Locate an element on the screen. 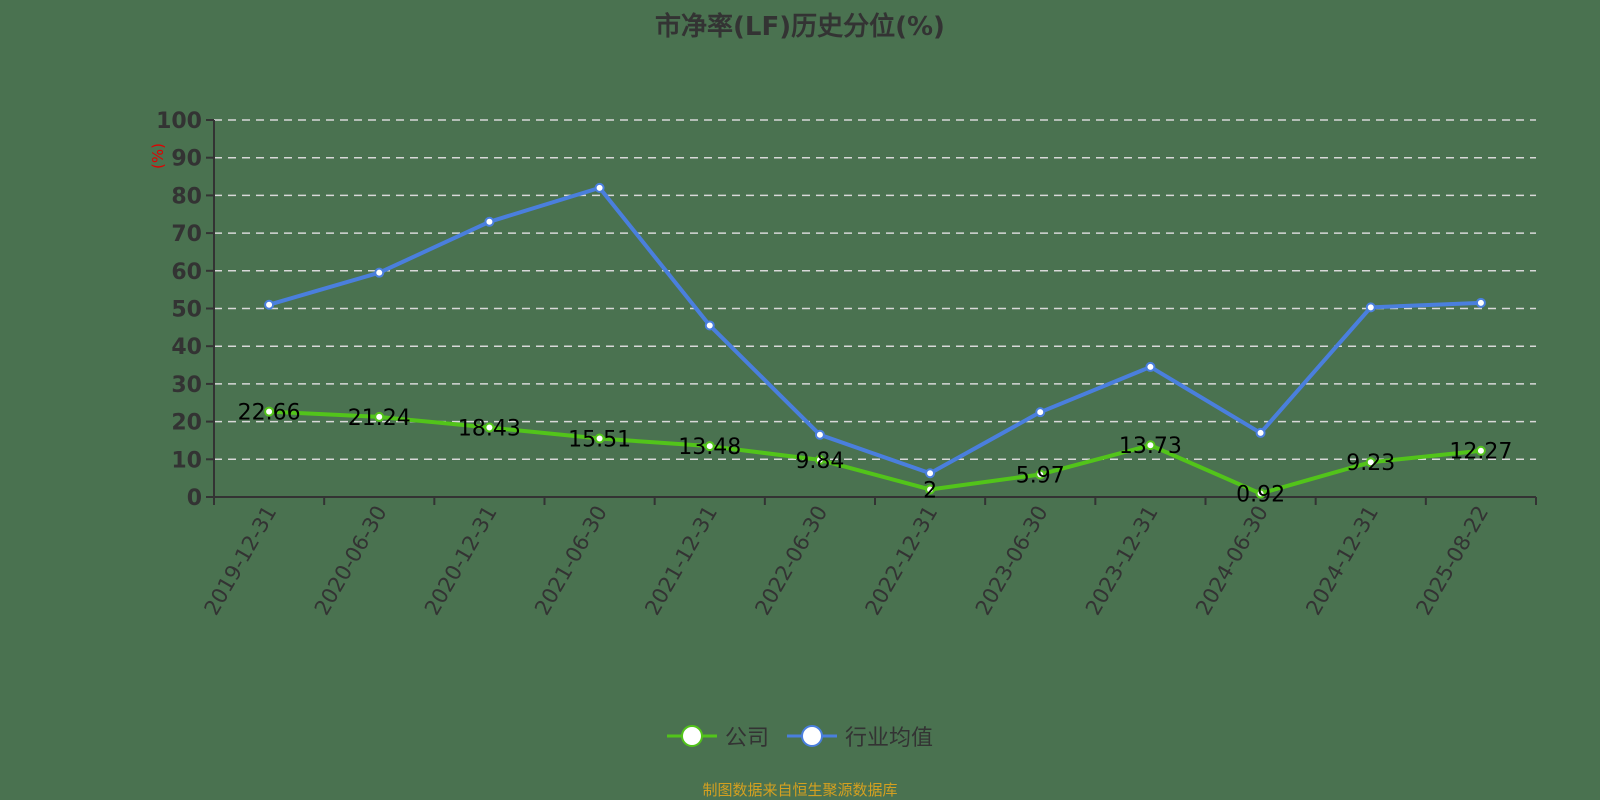 The width and height of the screenshot is (1600, 800). data-label: 21.24 is located at coordinates (379, 418).